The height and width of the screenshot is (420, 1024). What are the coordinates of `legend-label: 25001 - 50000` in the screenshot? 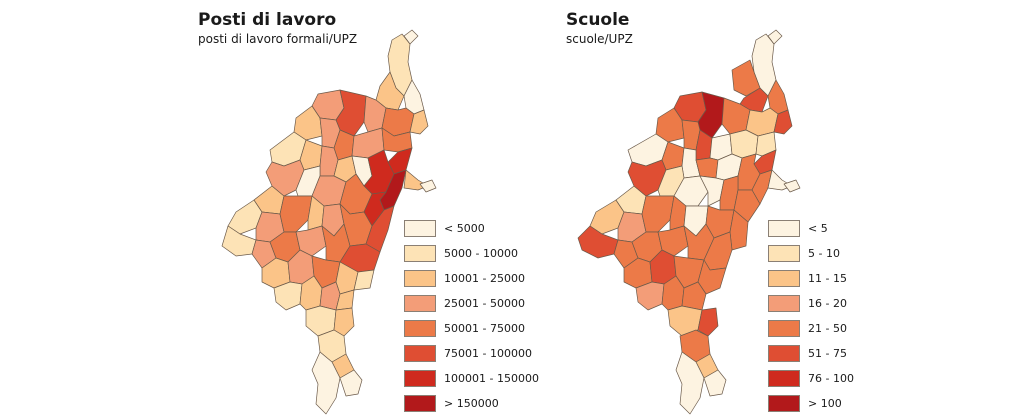 It's located at (484, 303).